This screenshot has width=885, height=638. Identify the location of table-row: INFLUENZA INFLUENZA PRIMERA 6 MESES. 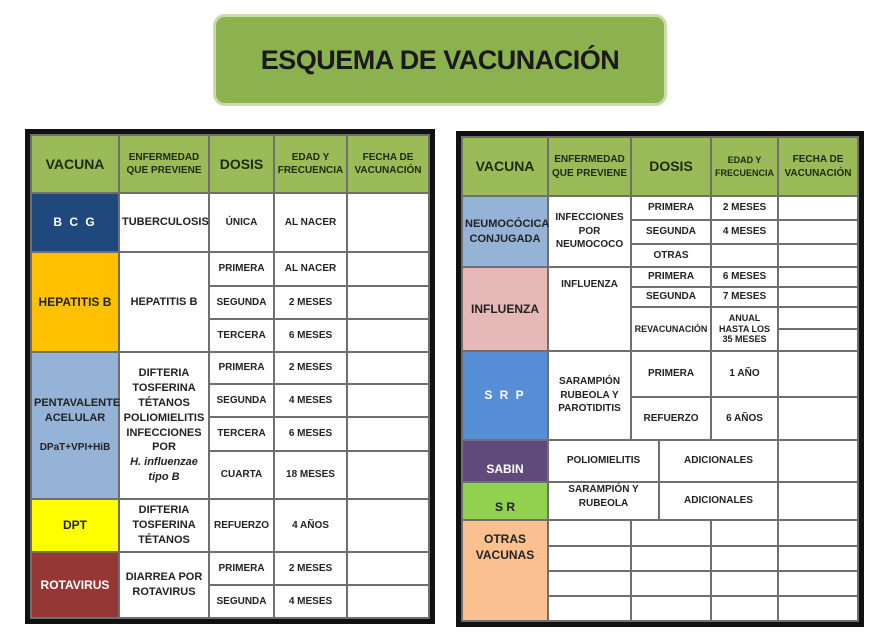
(660, 309).